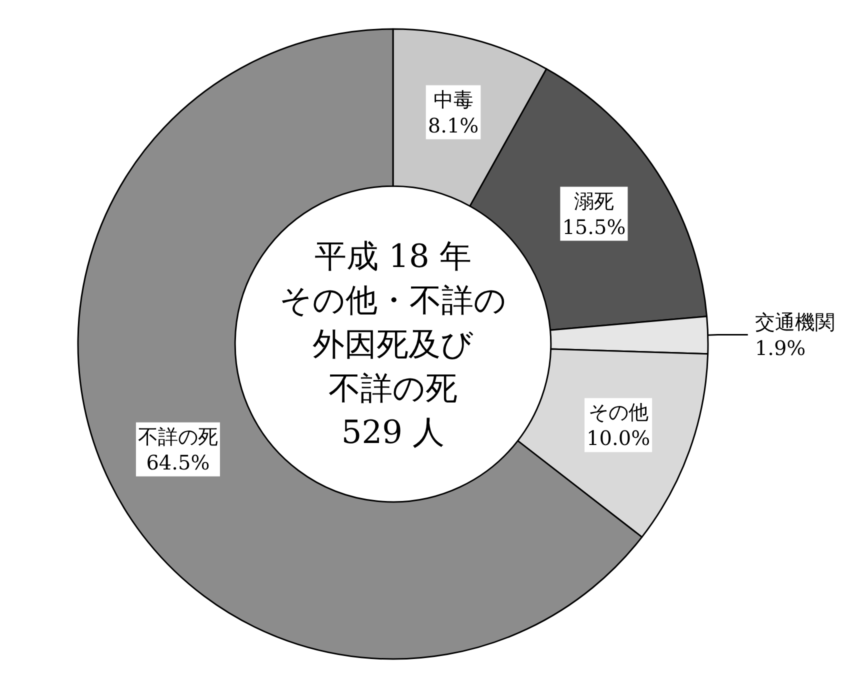 Image resolution: width=851 pixels, height=688 pixels. I want to click on slice-label: 不詳の死, so click(178, 436).